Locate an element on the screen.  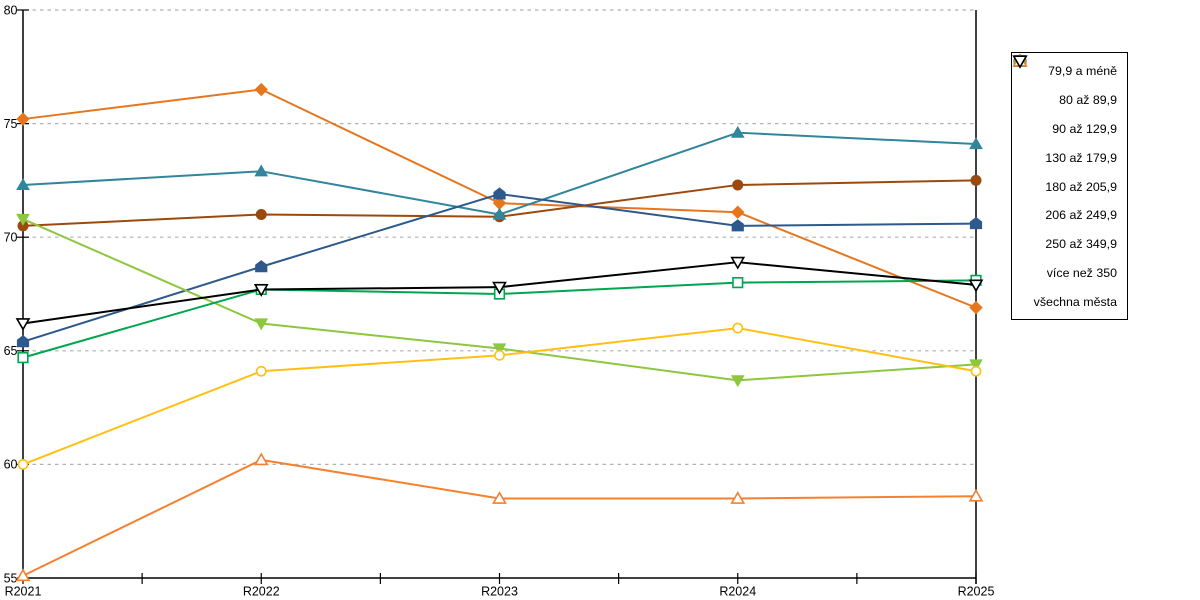
legend-item: 79,9 a méně is located at coordinates (1069, 69).